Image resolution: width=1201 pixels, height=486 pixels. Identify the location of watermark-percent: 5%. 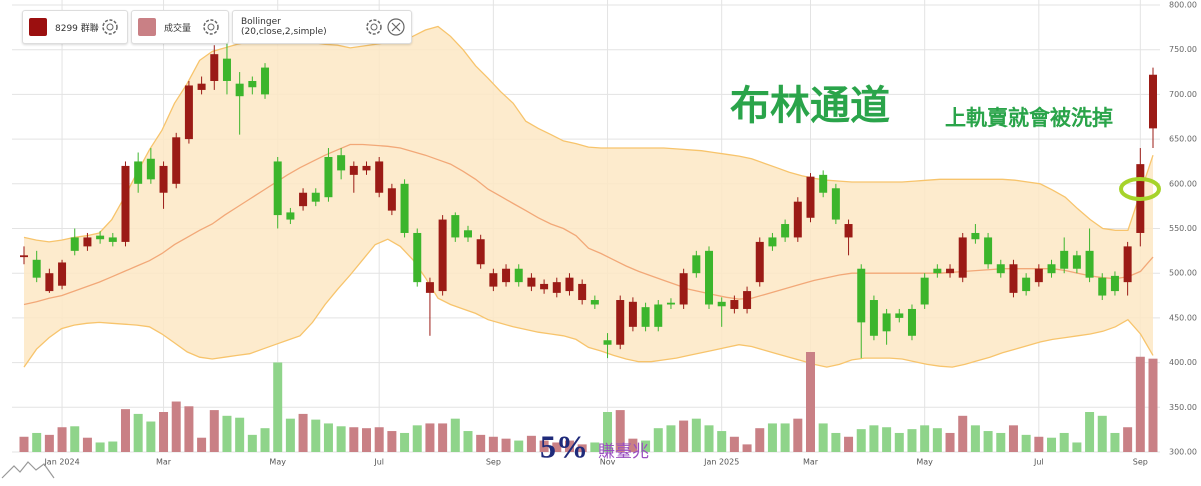
(564, 446).